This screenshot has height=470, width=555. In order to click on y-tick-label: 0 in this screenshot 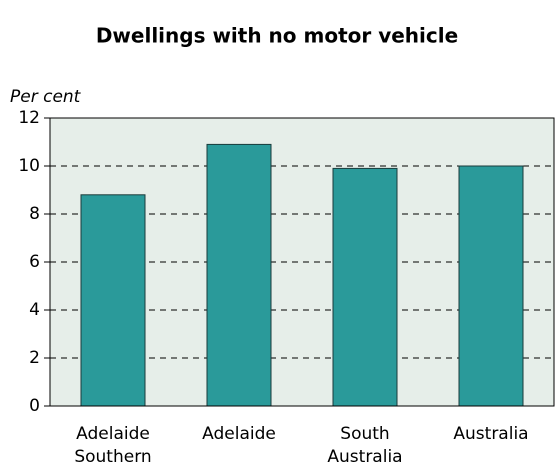, I will do `click(34, 406)`.